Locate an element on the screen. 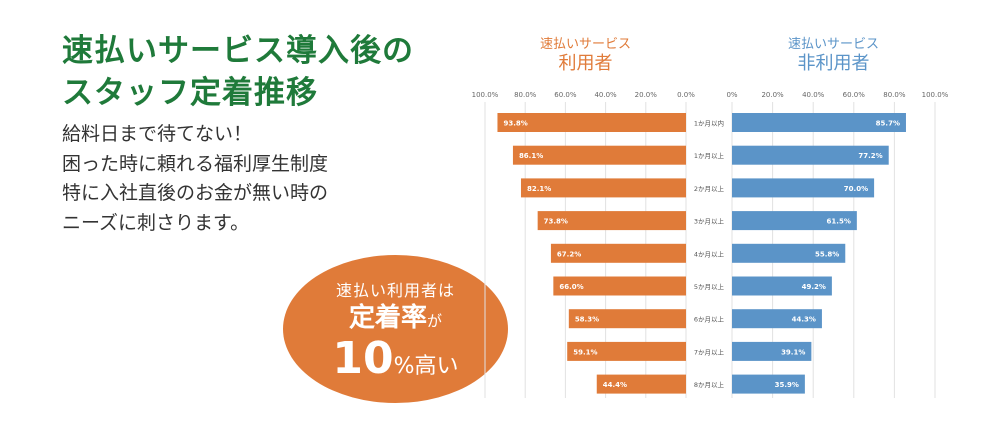  non-users-bar-label: 44.3% is located at coordinates (804, 320).